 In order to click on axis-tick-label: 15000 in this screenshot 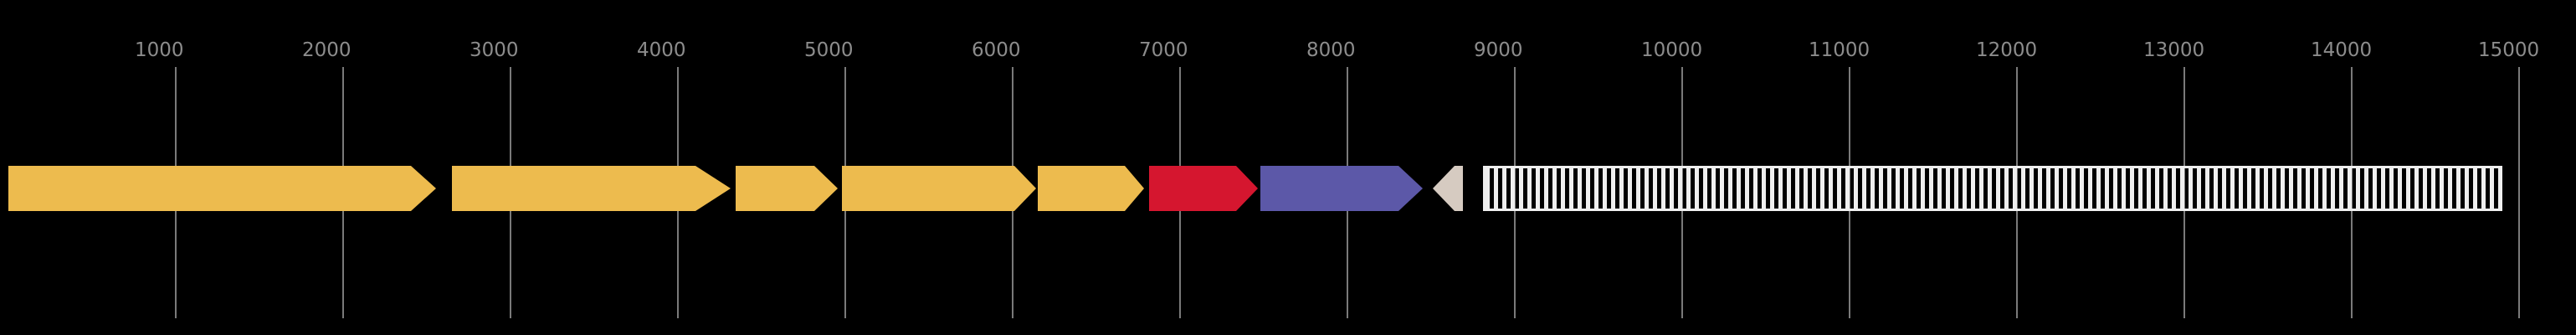, I will do `click(2509, 50)`.